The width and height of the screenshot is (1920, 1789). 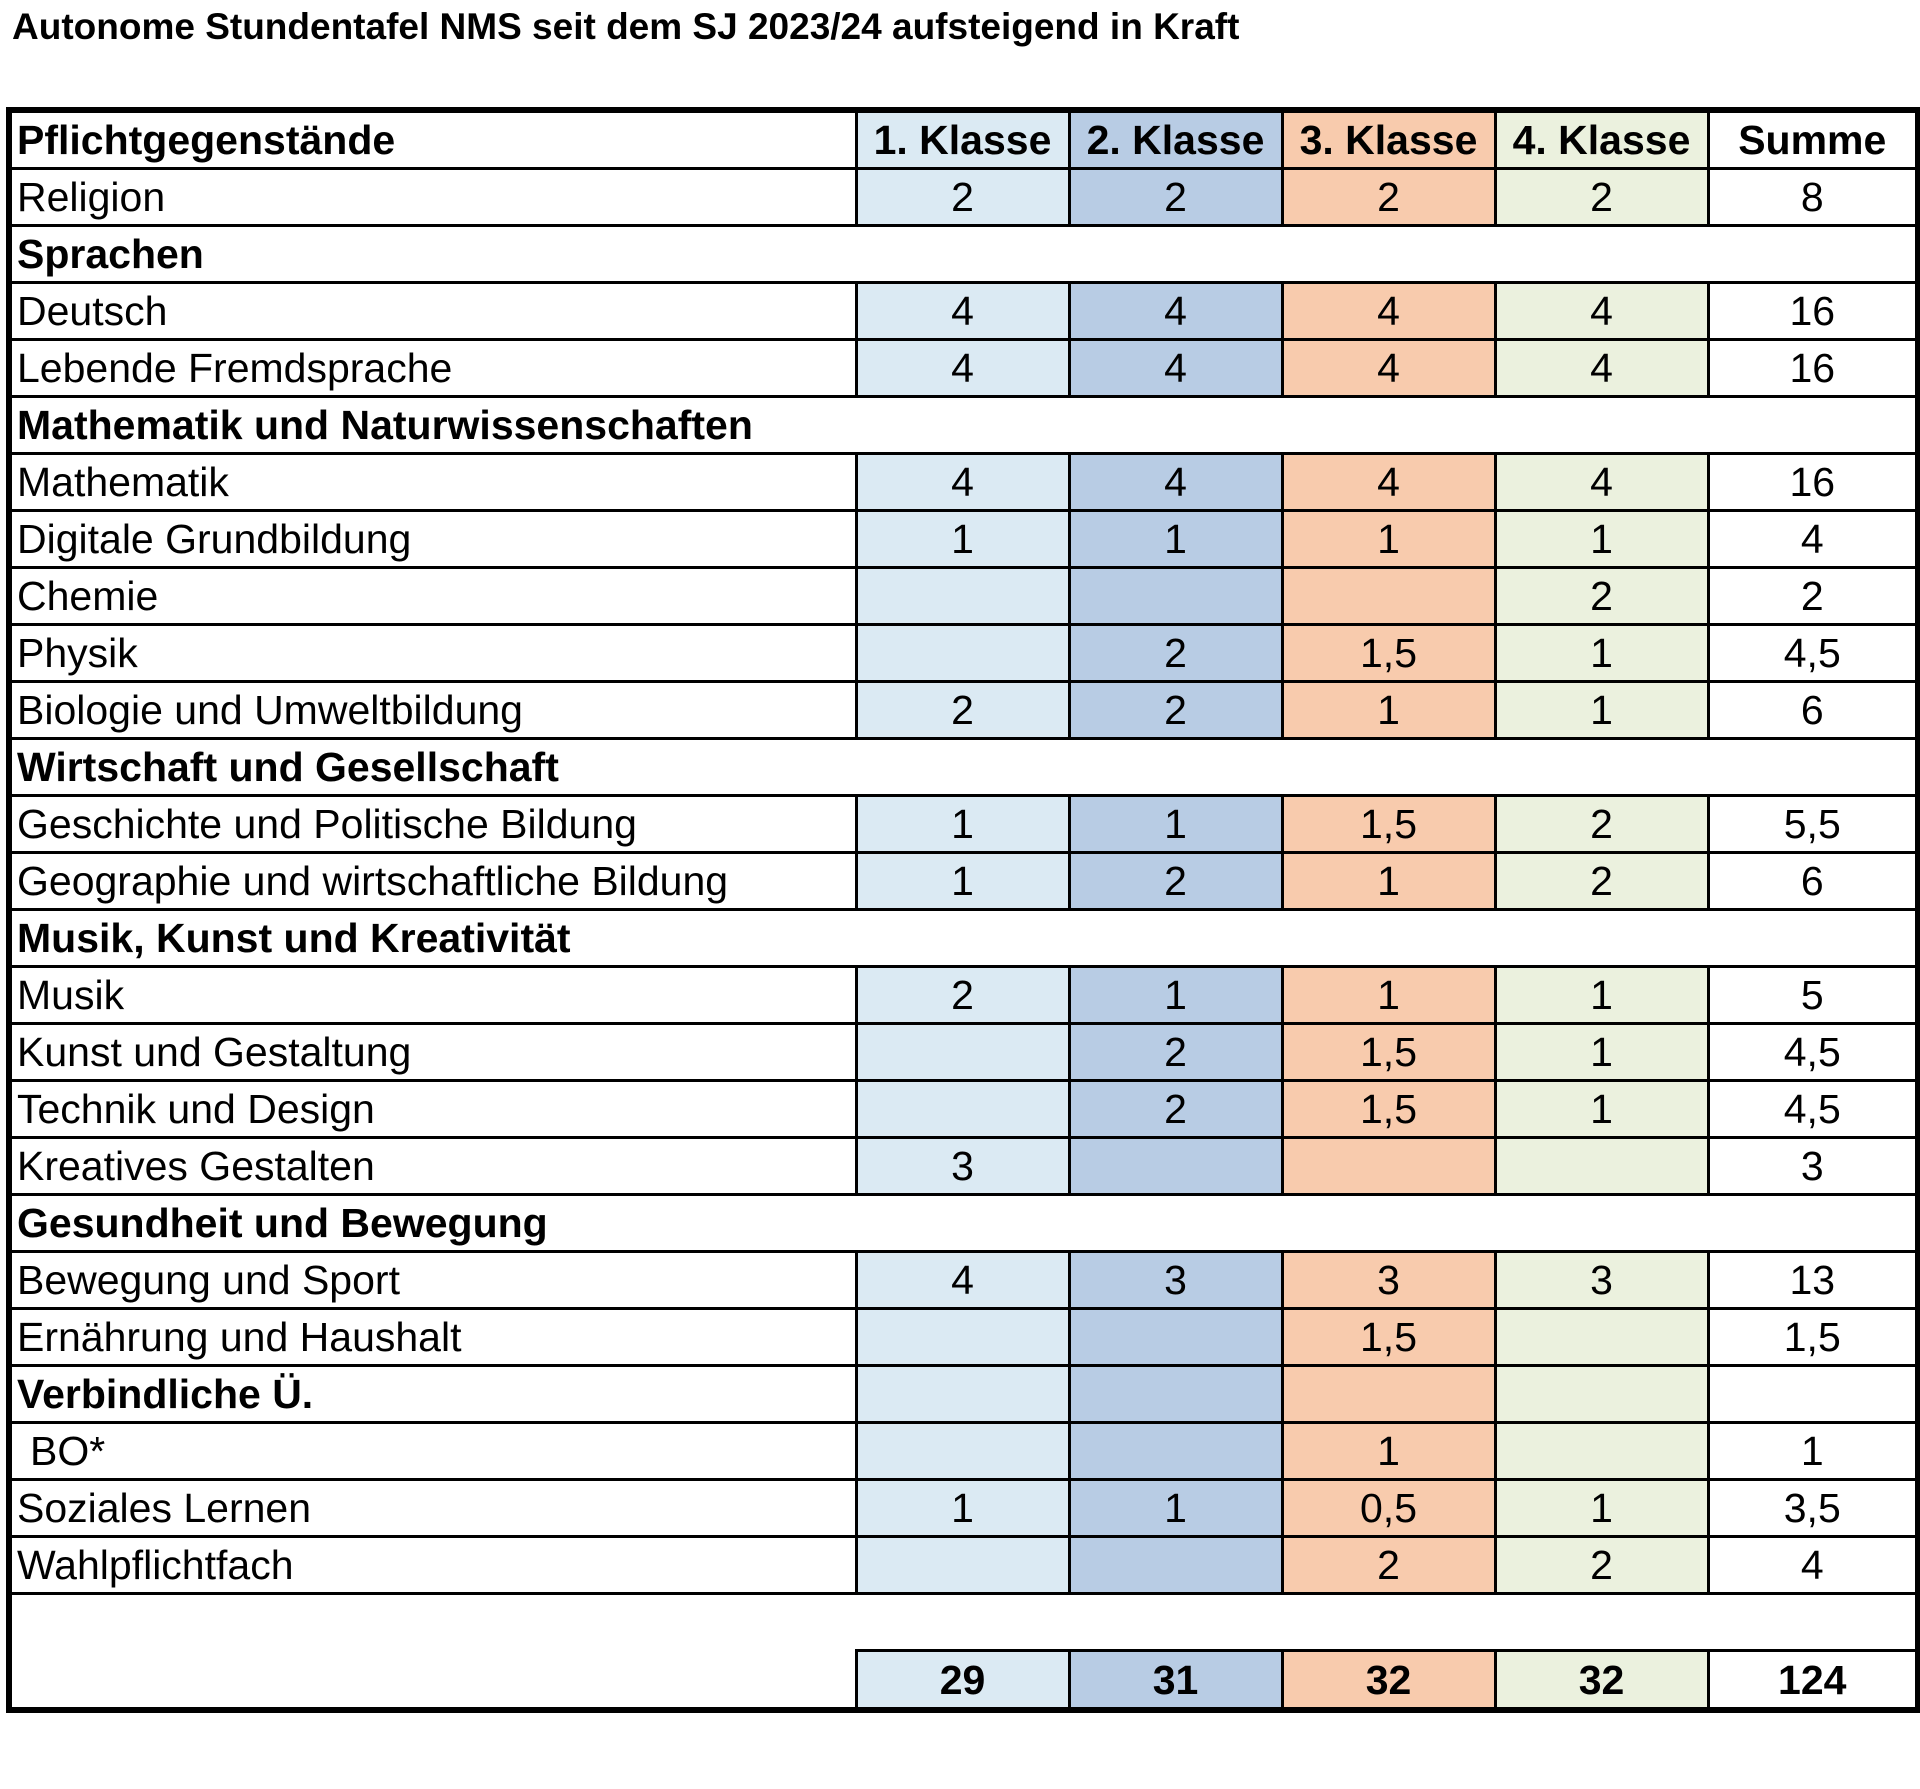 I want to click on cell-summe: 3,5, so click(x=1813, y=1508).